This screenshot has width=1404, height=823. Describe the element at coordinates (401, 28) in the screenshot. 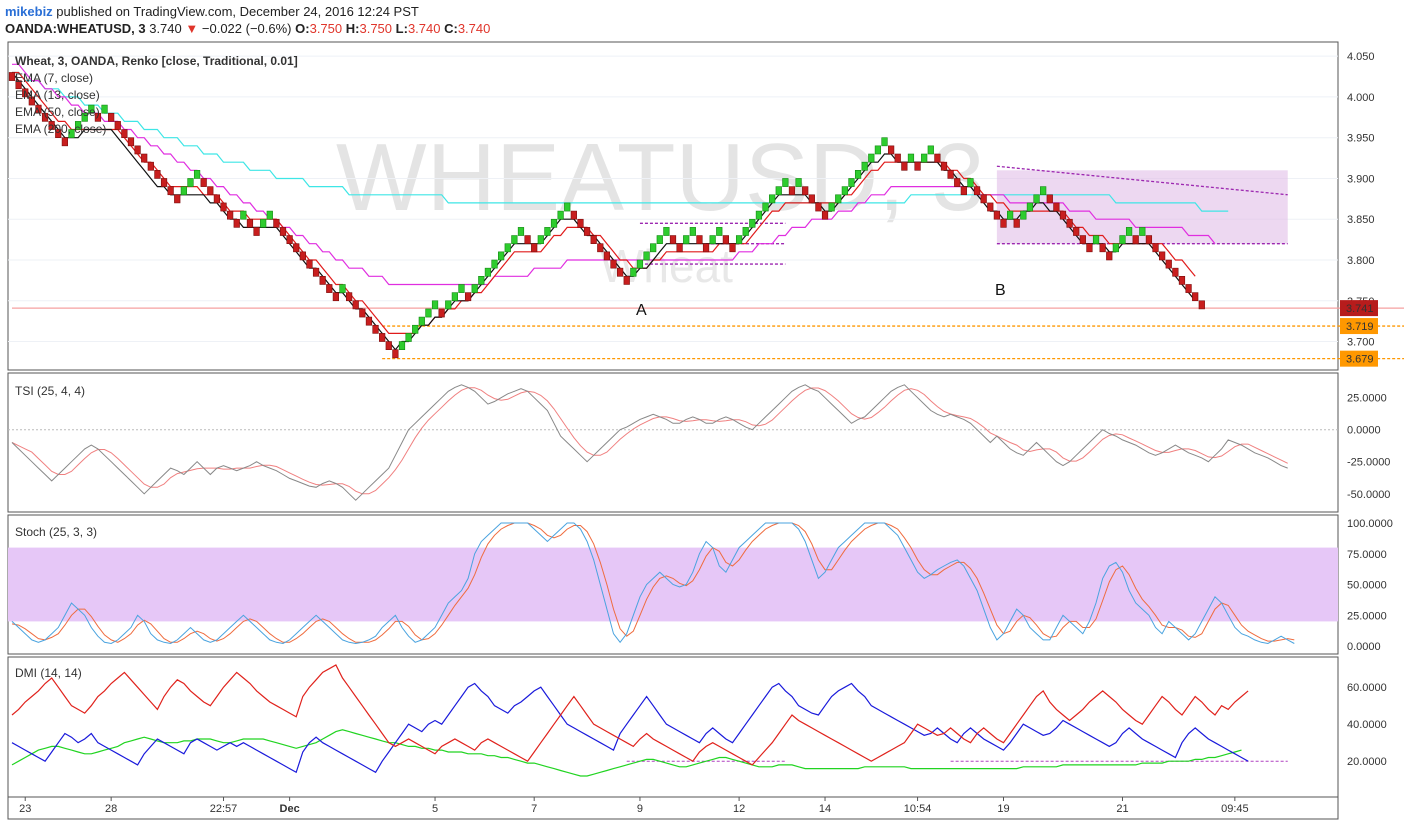

I see `low-label: L:` at that location.